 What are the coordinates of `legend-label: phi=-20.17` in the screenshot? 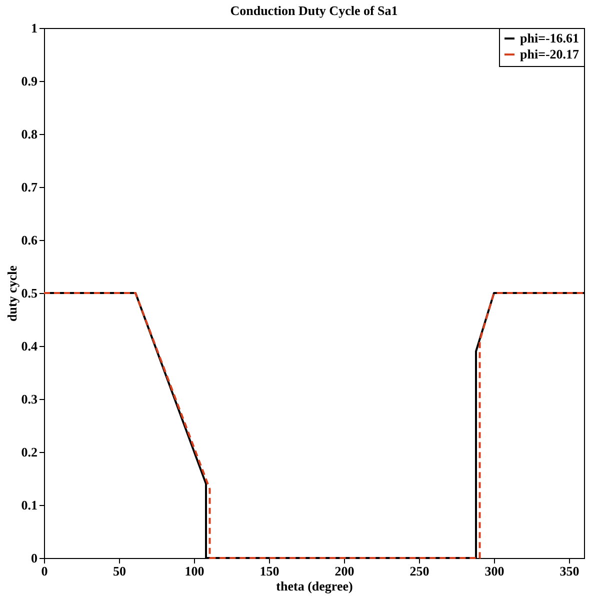 It's located at (550, 54).